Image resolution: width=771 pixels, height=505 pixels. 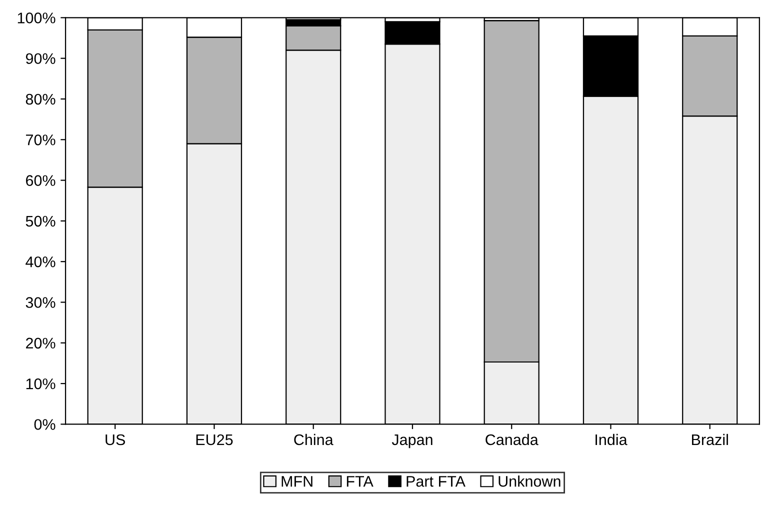 What do you see at coordinates (512, 440) in the screenshot?
I see `x-tick-label: Canada` at bounding box center [512, 440].